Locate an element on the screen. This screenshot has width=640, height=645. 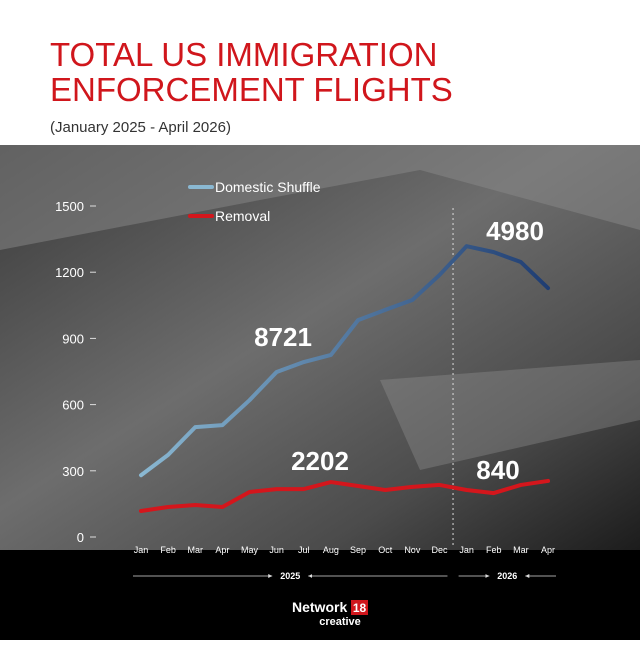
brand-box is located at coordinates (359, 607).